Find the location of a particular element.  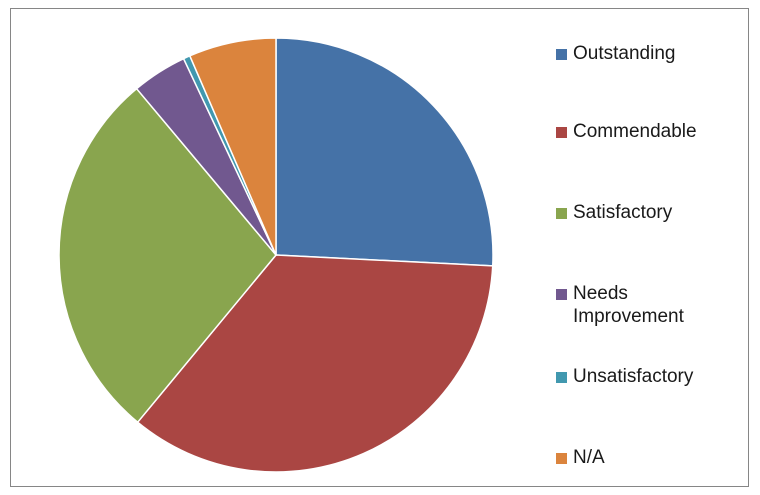

legend-swatch-na is located at coordinates (561, 458).